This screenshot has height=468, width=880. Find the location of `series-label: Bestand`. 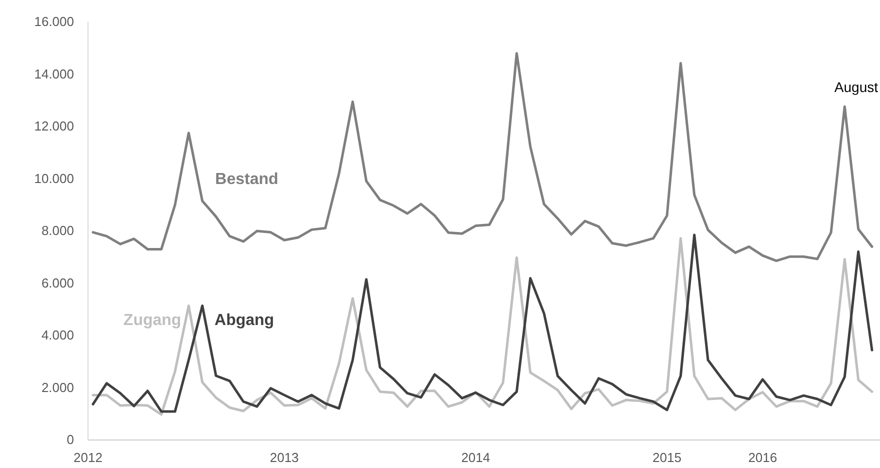

series-label: Bestand is located at coordinates (246, 179).